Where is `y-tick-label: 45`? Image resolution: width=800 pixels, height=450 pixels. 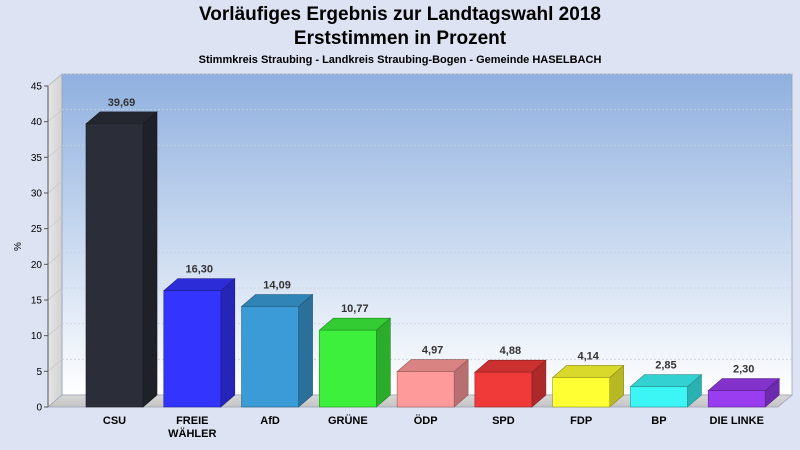 y-tick-label: 45 is located at coordinates (37, 87).